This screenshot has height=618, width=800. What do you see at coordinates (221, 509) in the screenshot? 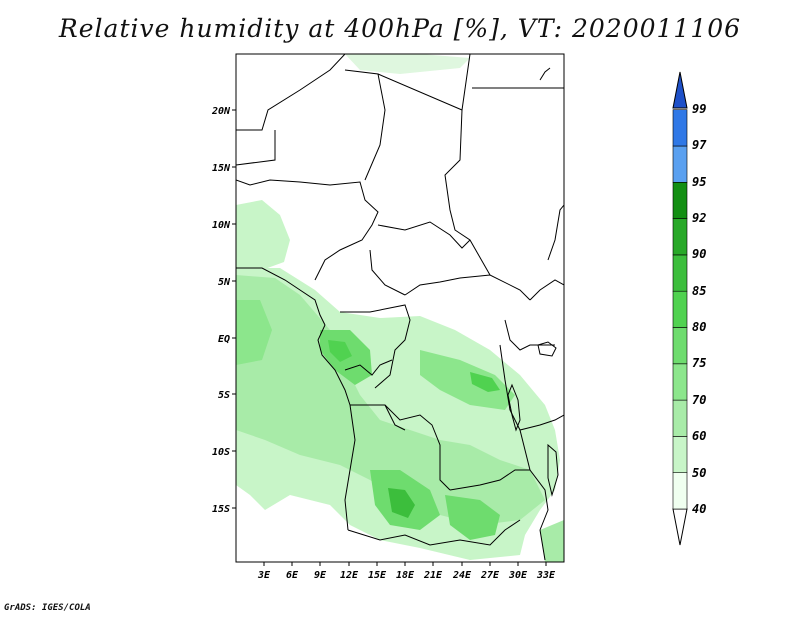
I see `lat-label: 15S` at bounding box center [221, 509].